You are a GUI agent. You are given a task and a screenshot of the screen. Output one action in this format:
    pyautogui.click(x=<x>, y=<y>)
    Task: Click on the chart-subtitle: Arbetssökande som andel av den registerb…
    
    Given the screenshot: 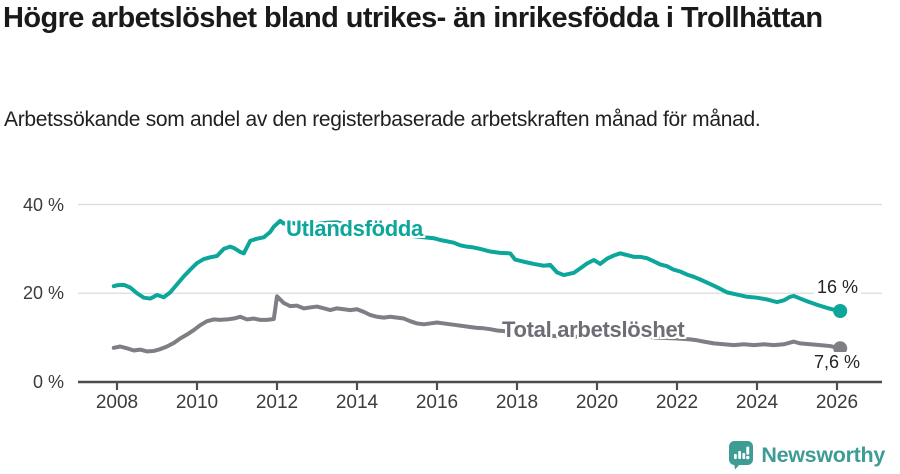 What is the action you would take?
    pyautogui.click(x=382, y=119)
    